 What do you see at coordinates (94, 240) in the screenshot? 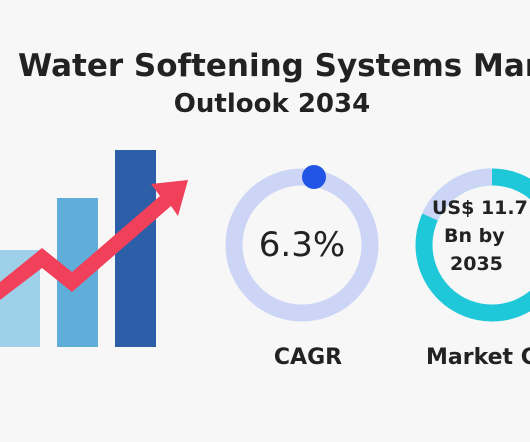
I see `icon-arrow` at bounding box center [94, 240].